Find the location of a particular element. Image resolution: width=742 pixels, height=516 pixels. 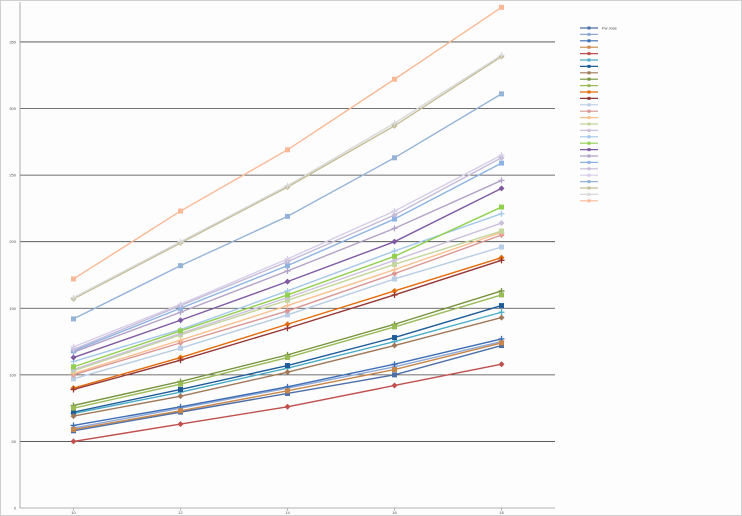

y-tick-label: 100 is located at coordinates (12, 374).